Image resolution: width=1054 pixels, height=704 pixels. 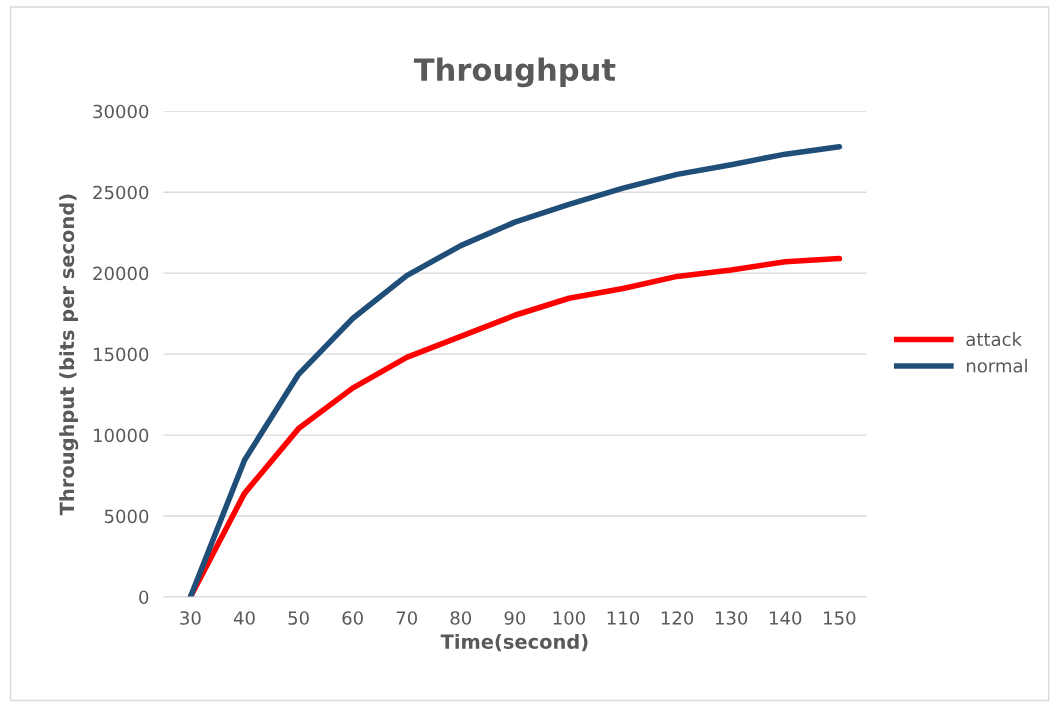 I want to click on x-axis-title: Time(second), so click(x=514, y=642).